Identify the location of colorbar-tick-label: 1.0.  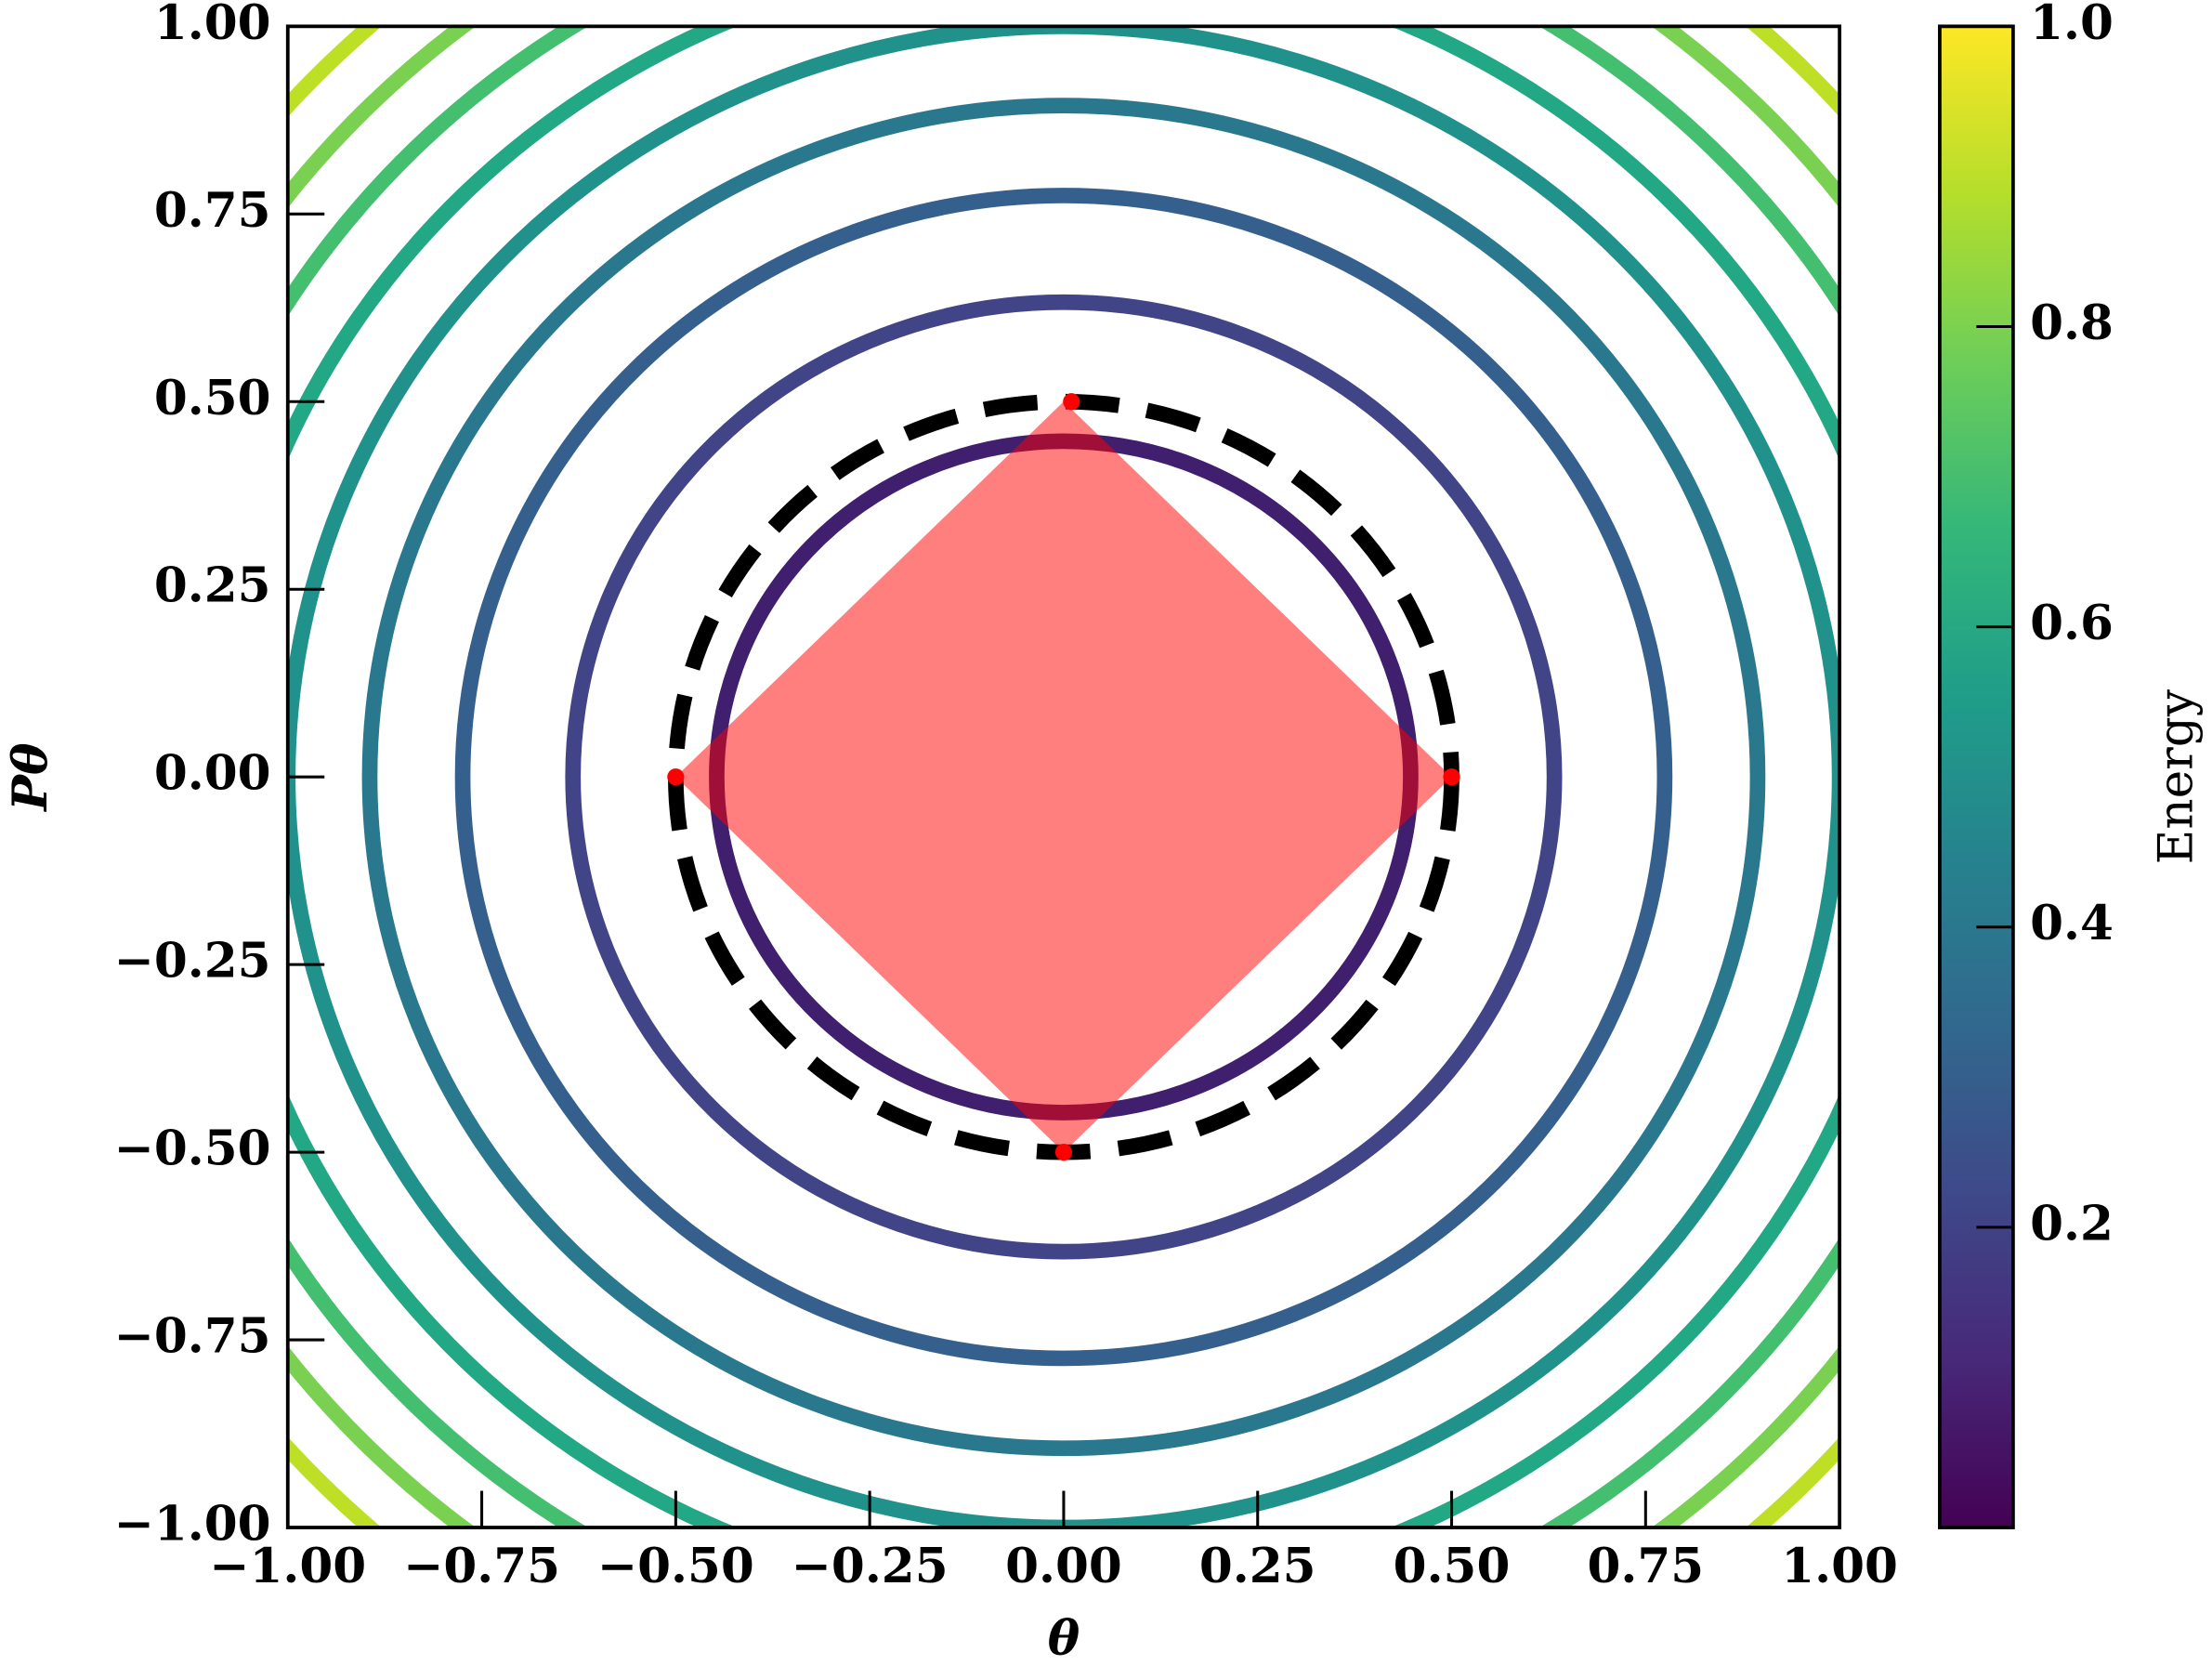
(2072, 25).